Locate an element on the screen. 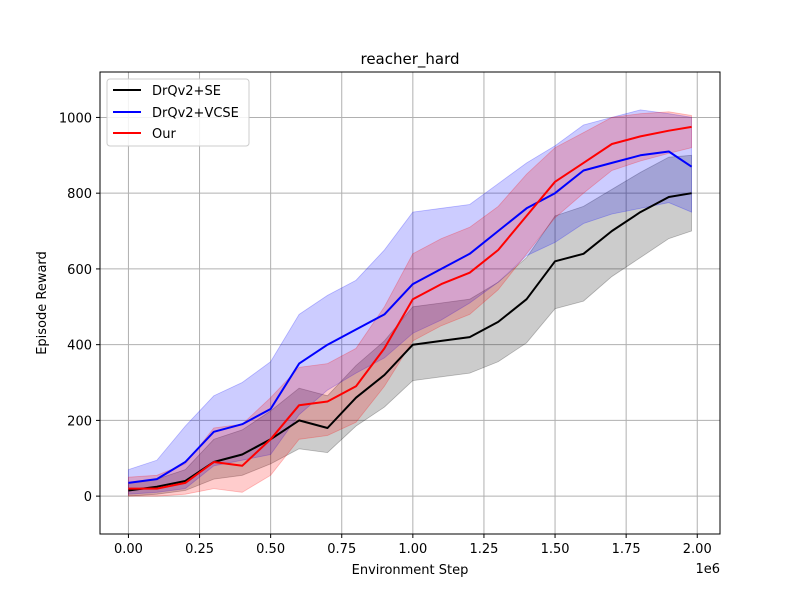 This screenshot has height=600, width=800. y-axis-label: Episode Reward is located at coordinates (42, 303).